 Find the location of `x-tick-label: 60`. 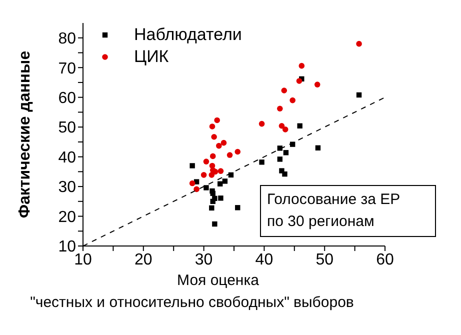

x-tick-label: 60 is located at coordinates (385, 259).